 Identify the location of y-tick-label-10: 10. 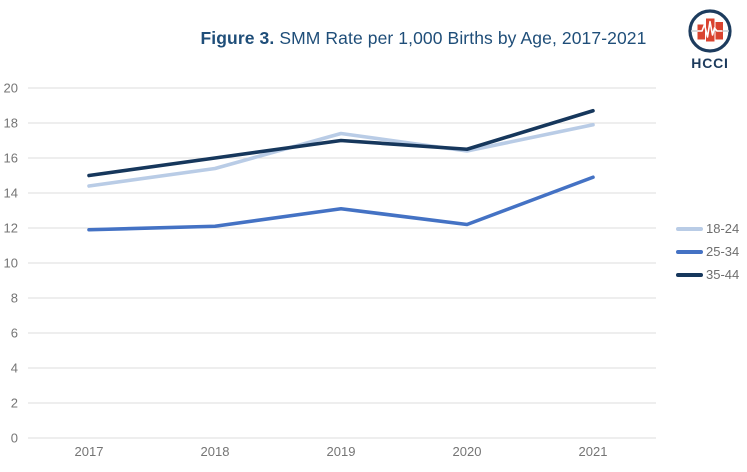
(11, 263).